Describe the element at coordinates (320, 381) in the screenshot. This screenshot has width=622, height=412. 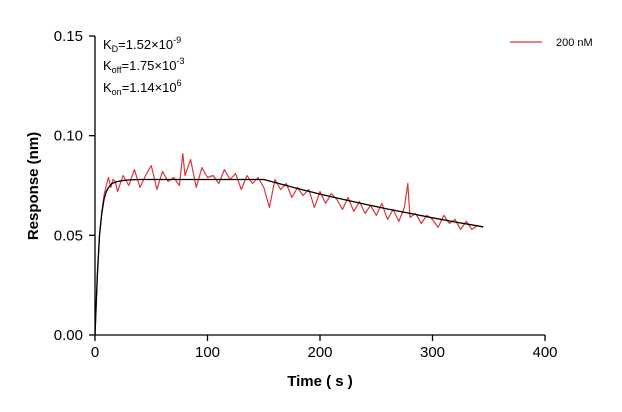
I see `x-axis-title: Time ( s )` at that location.